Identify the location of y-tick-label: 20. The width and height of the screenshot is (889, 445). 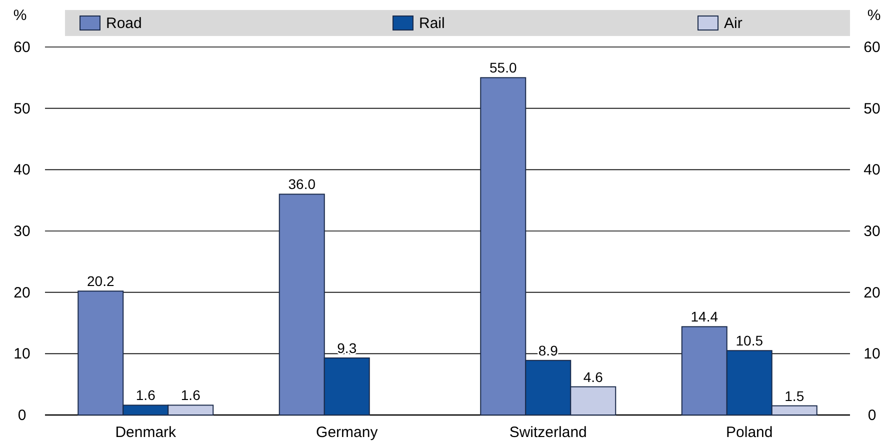
(22, 293).